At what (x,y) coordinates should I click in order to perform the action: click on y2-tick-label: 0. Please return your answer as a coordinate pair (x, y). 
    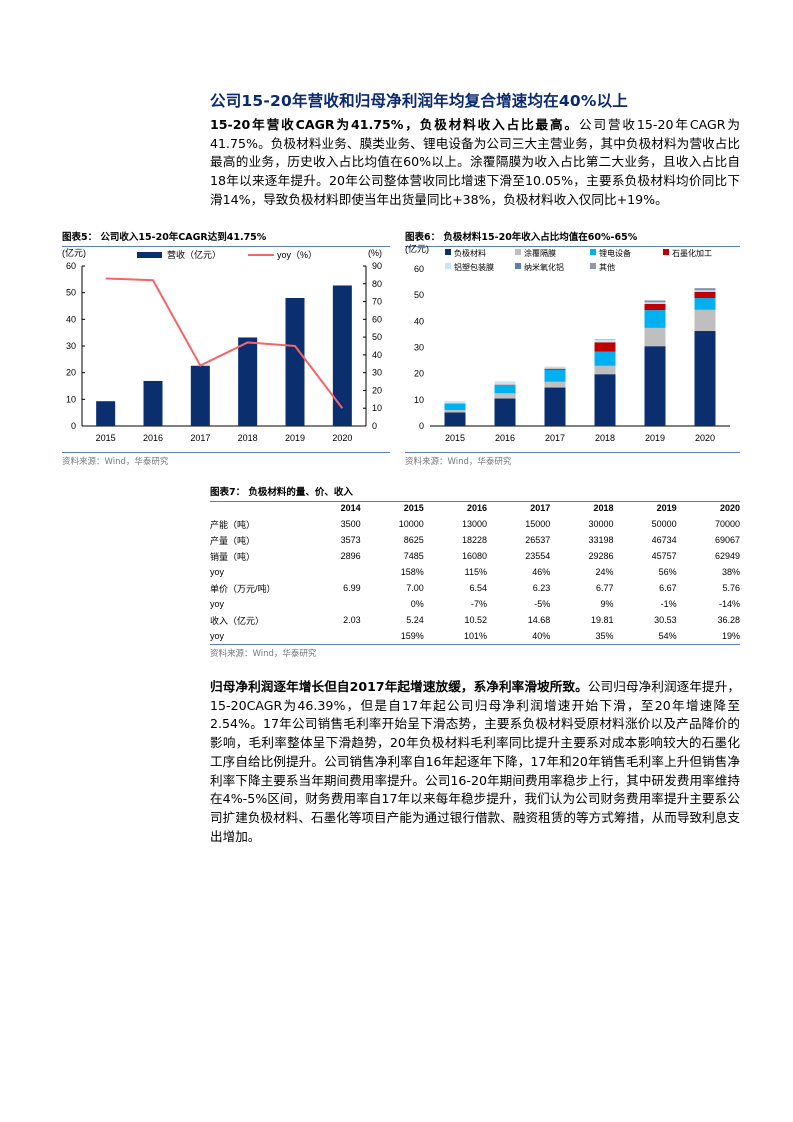
    Looking at the image, I should click on (374, 426).